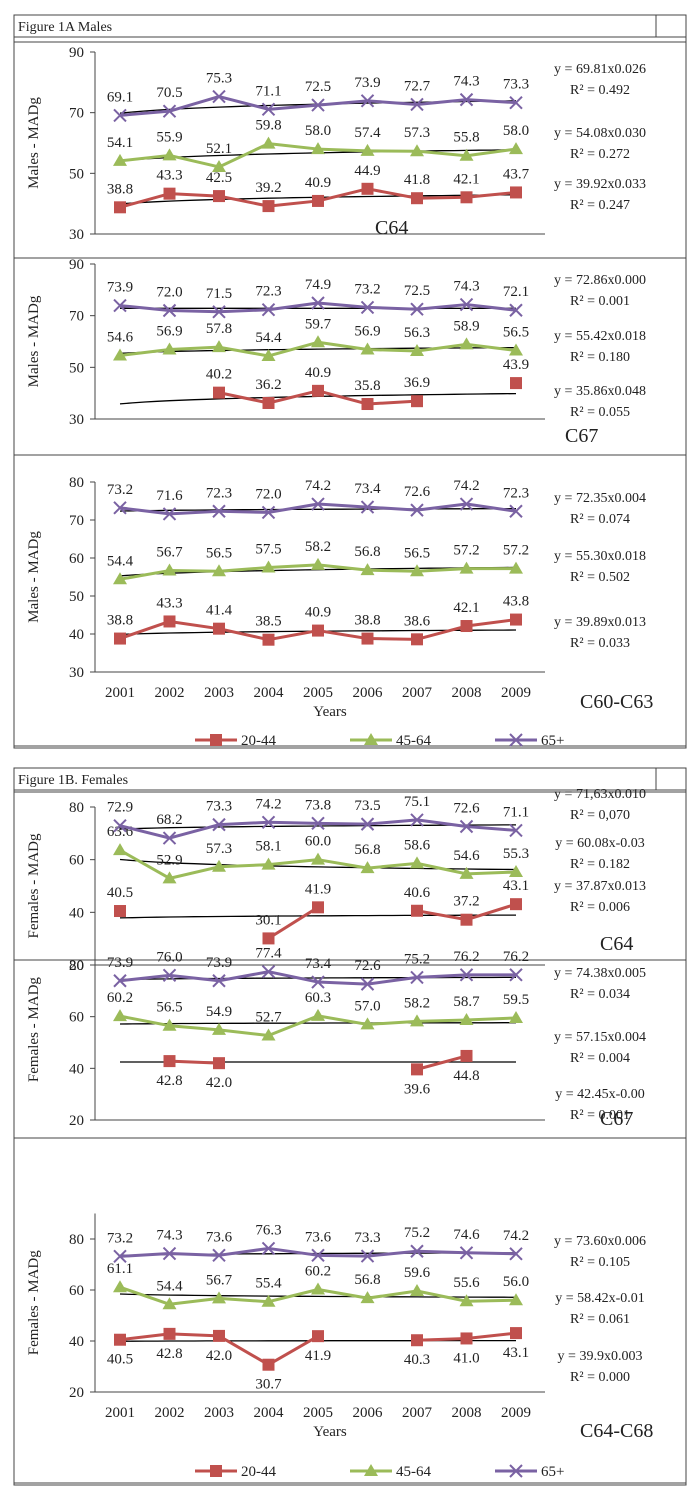 This screenshot has width=700, height=1495. I want to click on data-label: 59.7, so click(318, 324).